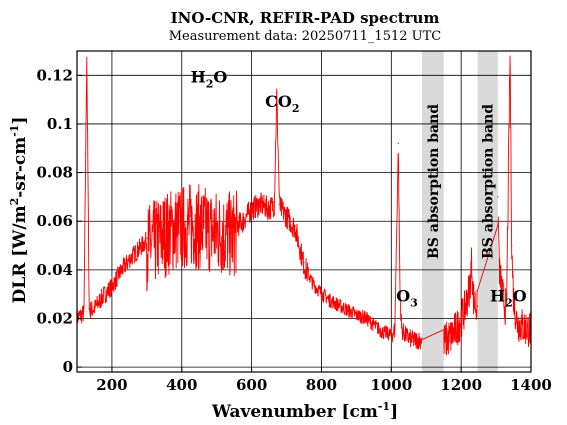 The width and height of the screenshot is (567, 425). I want to click on x-tick-label: 200, so click(111, 385).